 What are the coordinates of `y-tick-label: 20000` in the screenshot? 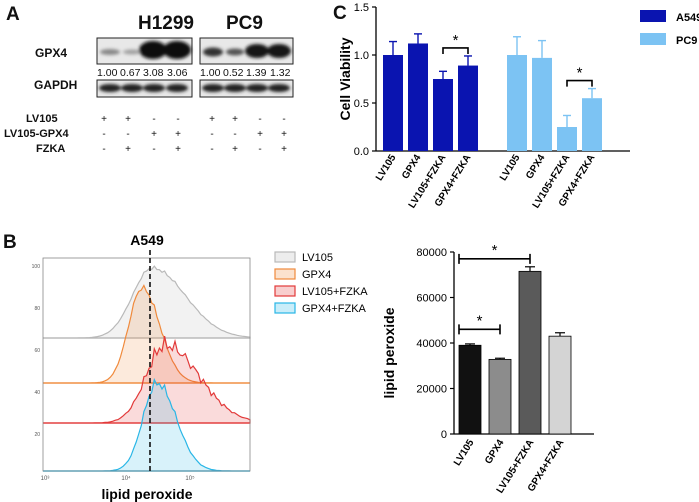 It's located at (431, 390).